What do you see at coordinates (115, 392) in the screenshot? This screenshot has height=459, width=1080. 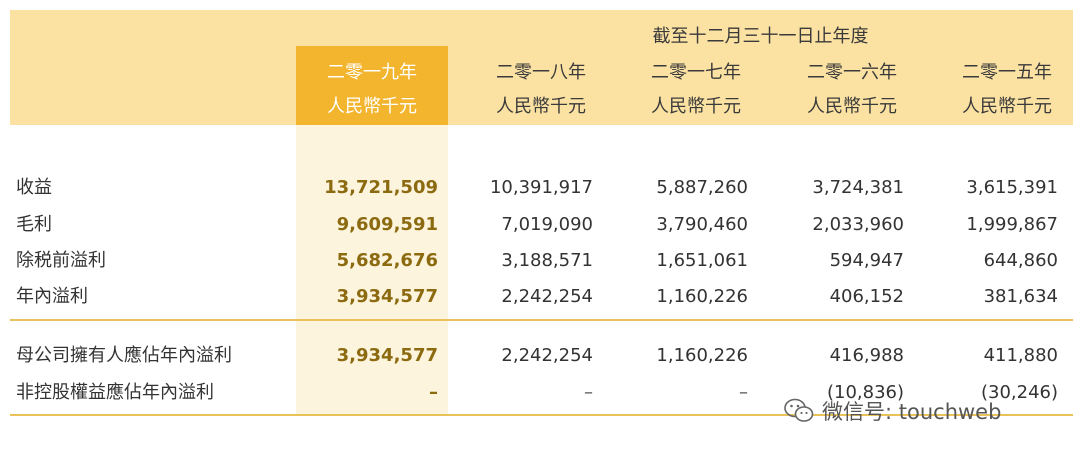 I see `row-label-profit-attributable-noncontrolling: 非控股權益應佔年內溢利` at bounding box center [115, 392].